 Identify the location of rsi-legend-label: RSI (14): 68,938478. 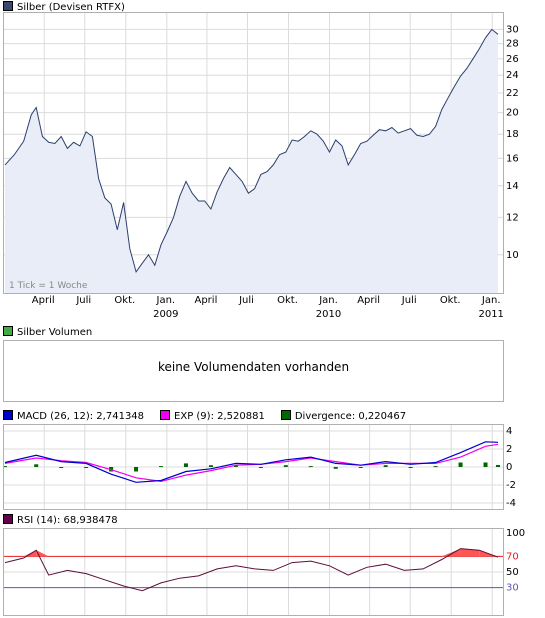
(67, 520).